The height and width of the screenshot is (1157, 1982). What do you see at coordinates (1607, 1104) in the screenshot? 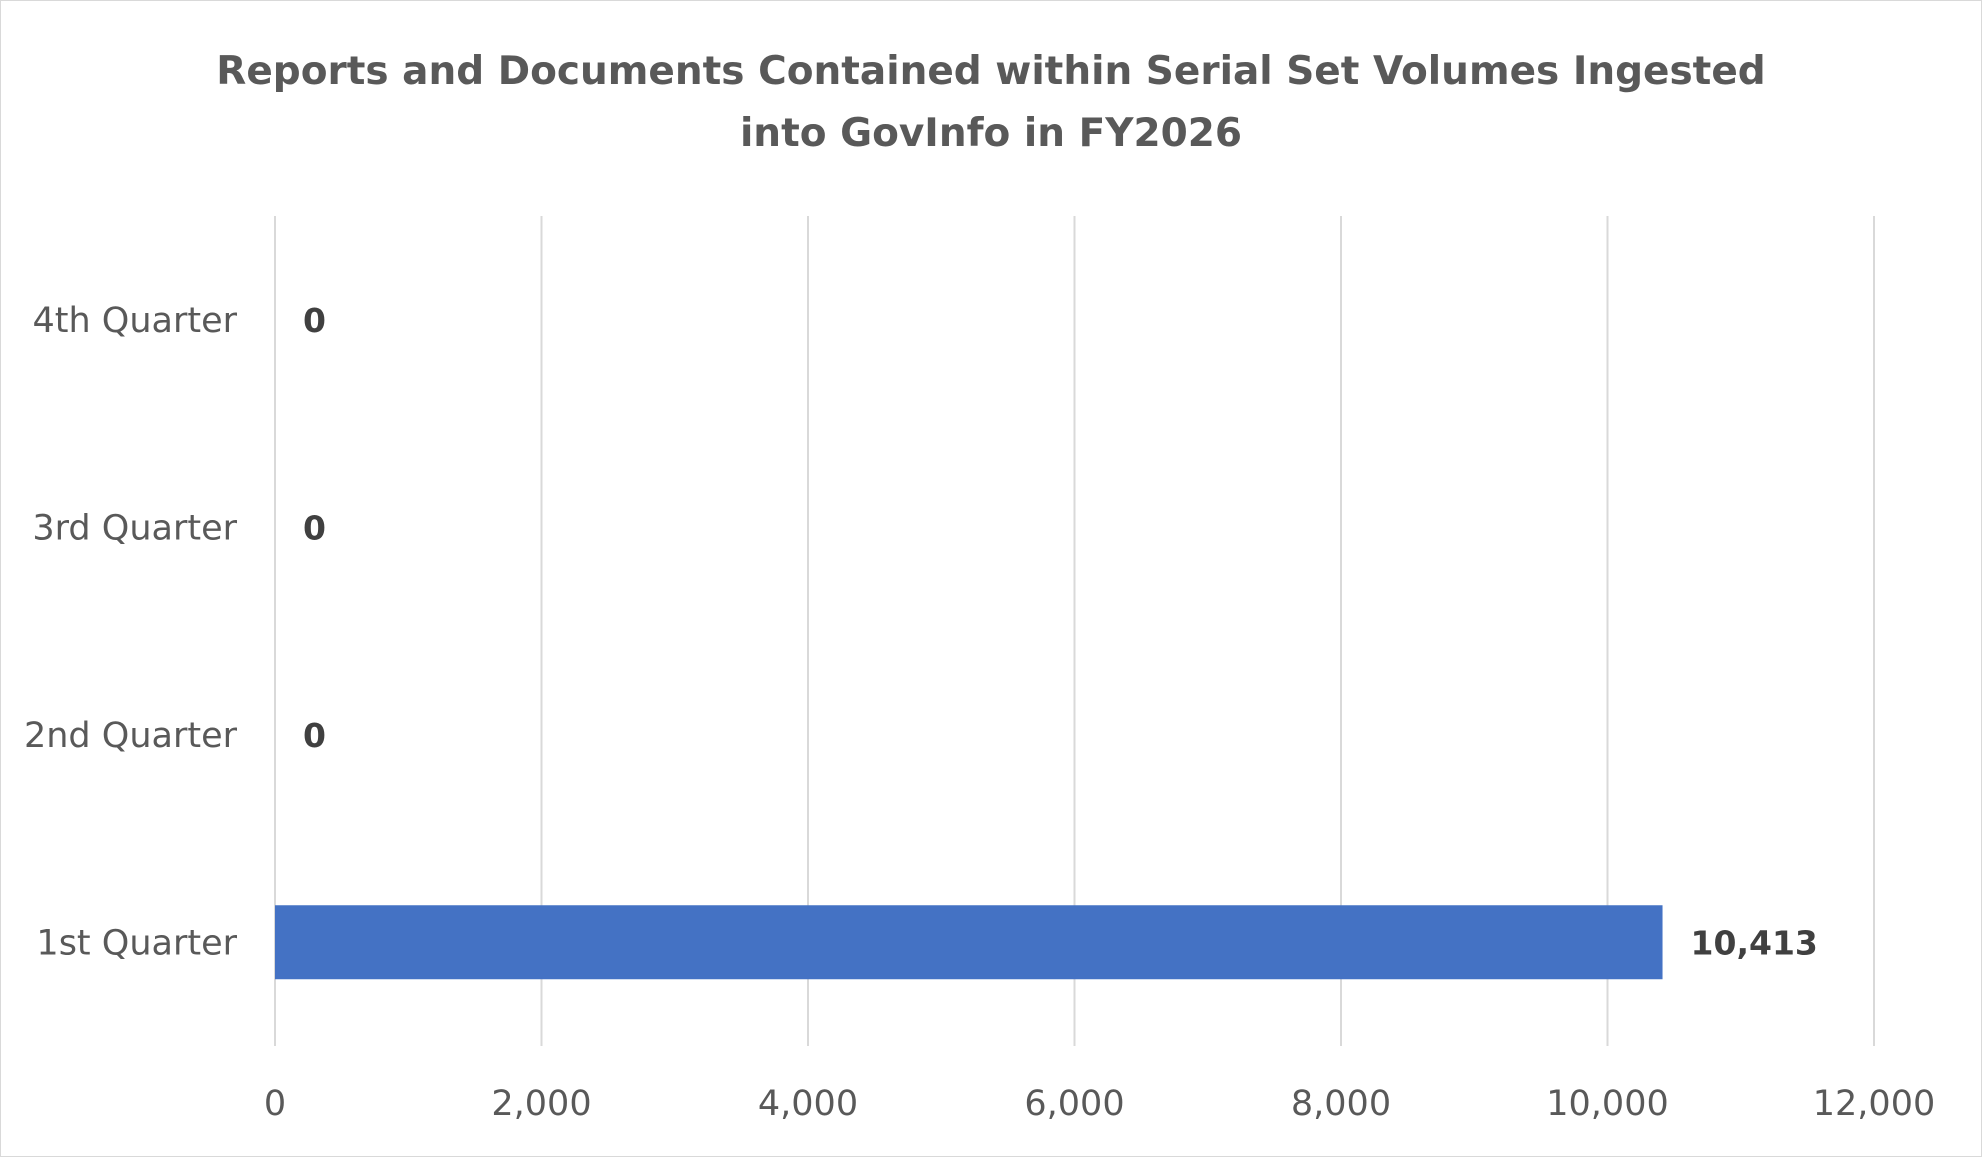
I see `x-tick-label: 10,000` at bounding box center [1607, 1104].